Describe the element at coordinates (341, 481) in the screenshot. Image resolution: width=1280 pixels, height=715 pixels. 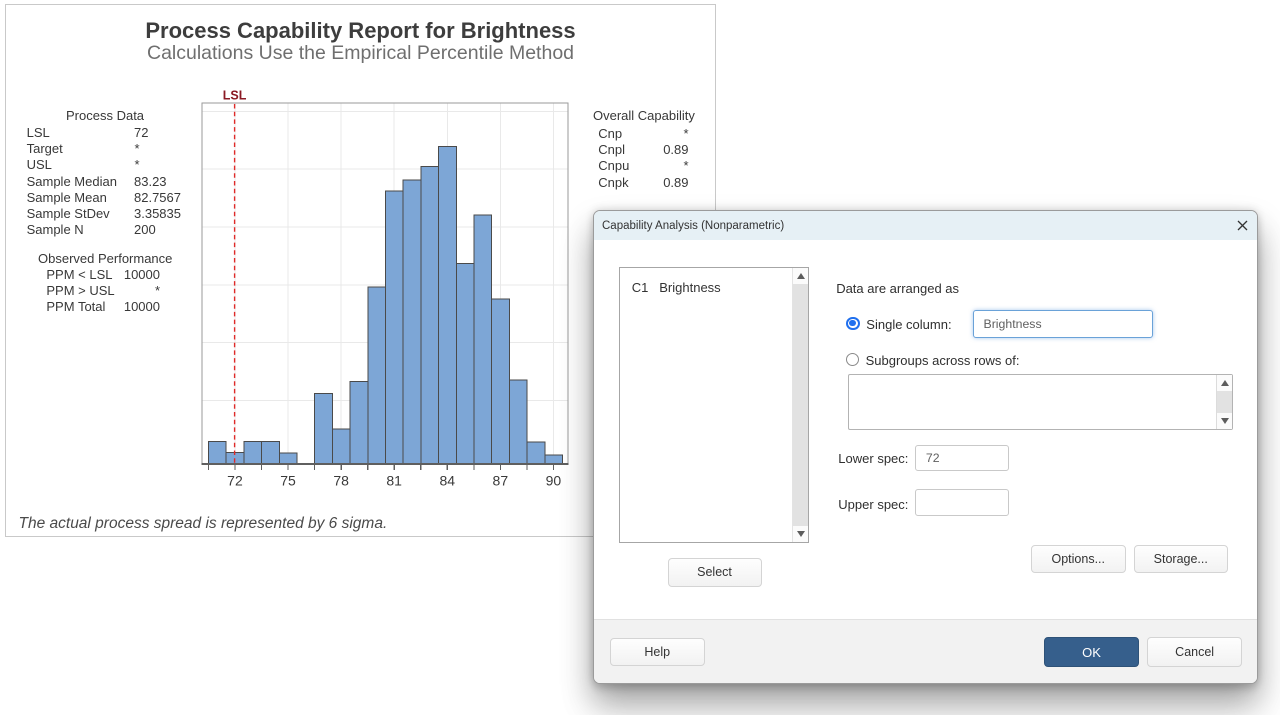
I see `svg-text: 78` at that location.